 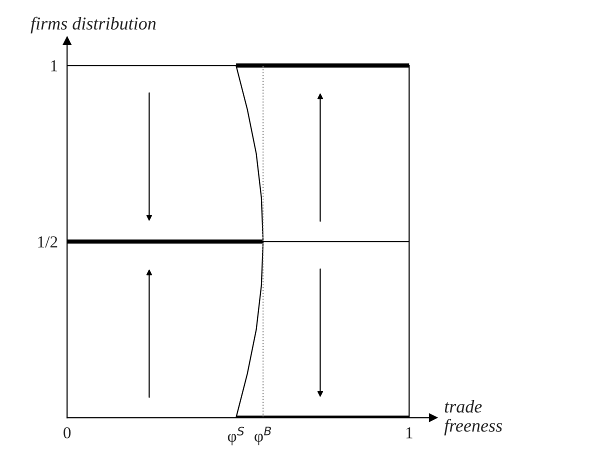 I want to click on x-tick-label: 1, so click(x=409, y=432).